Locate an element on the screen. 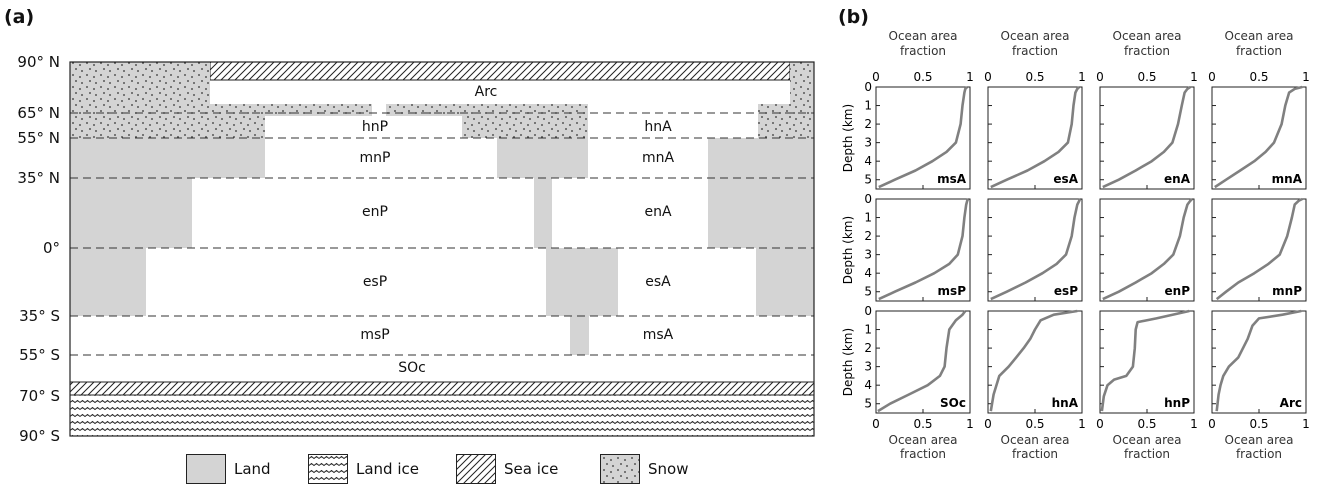 This screenshot has height=490, width=1318. region-label-hna: hnA is located at coordinates (658, 127).